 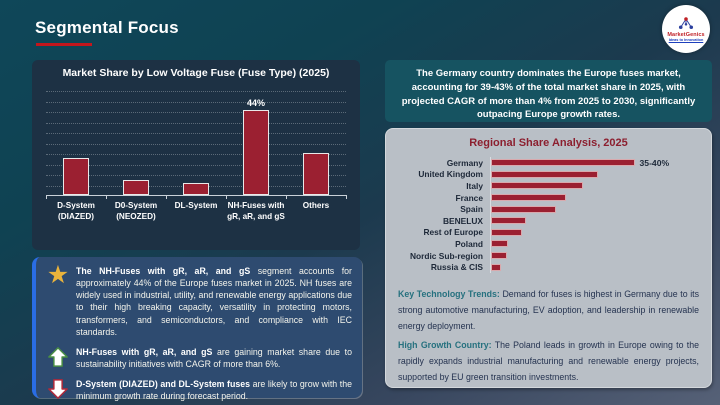 I want to click on regional-bar-row: Rest of Europe, so click(x=548, y=232).